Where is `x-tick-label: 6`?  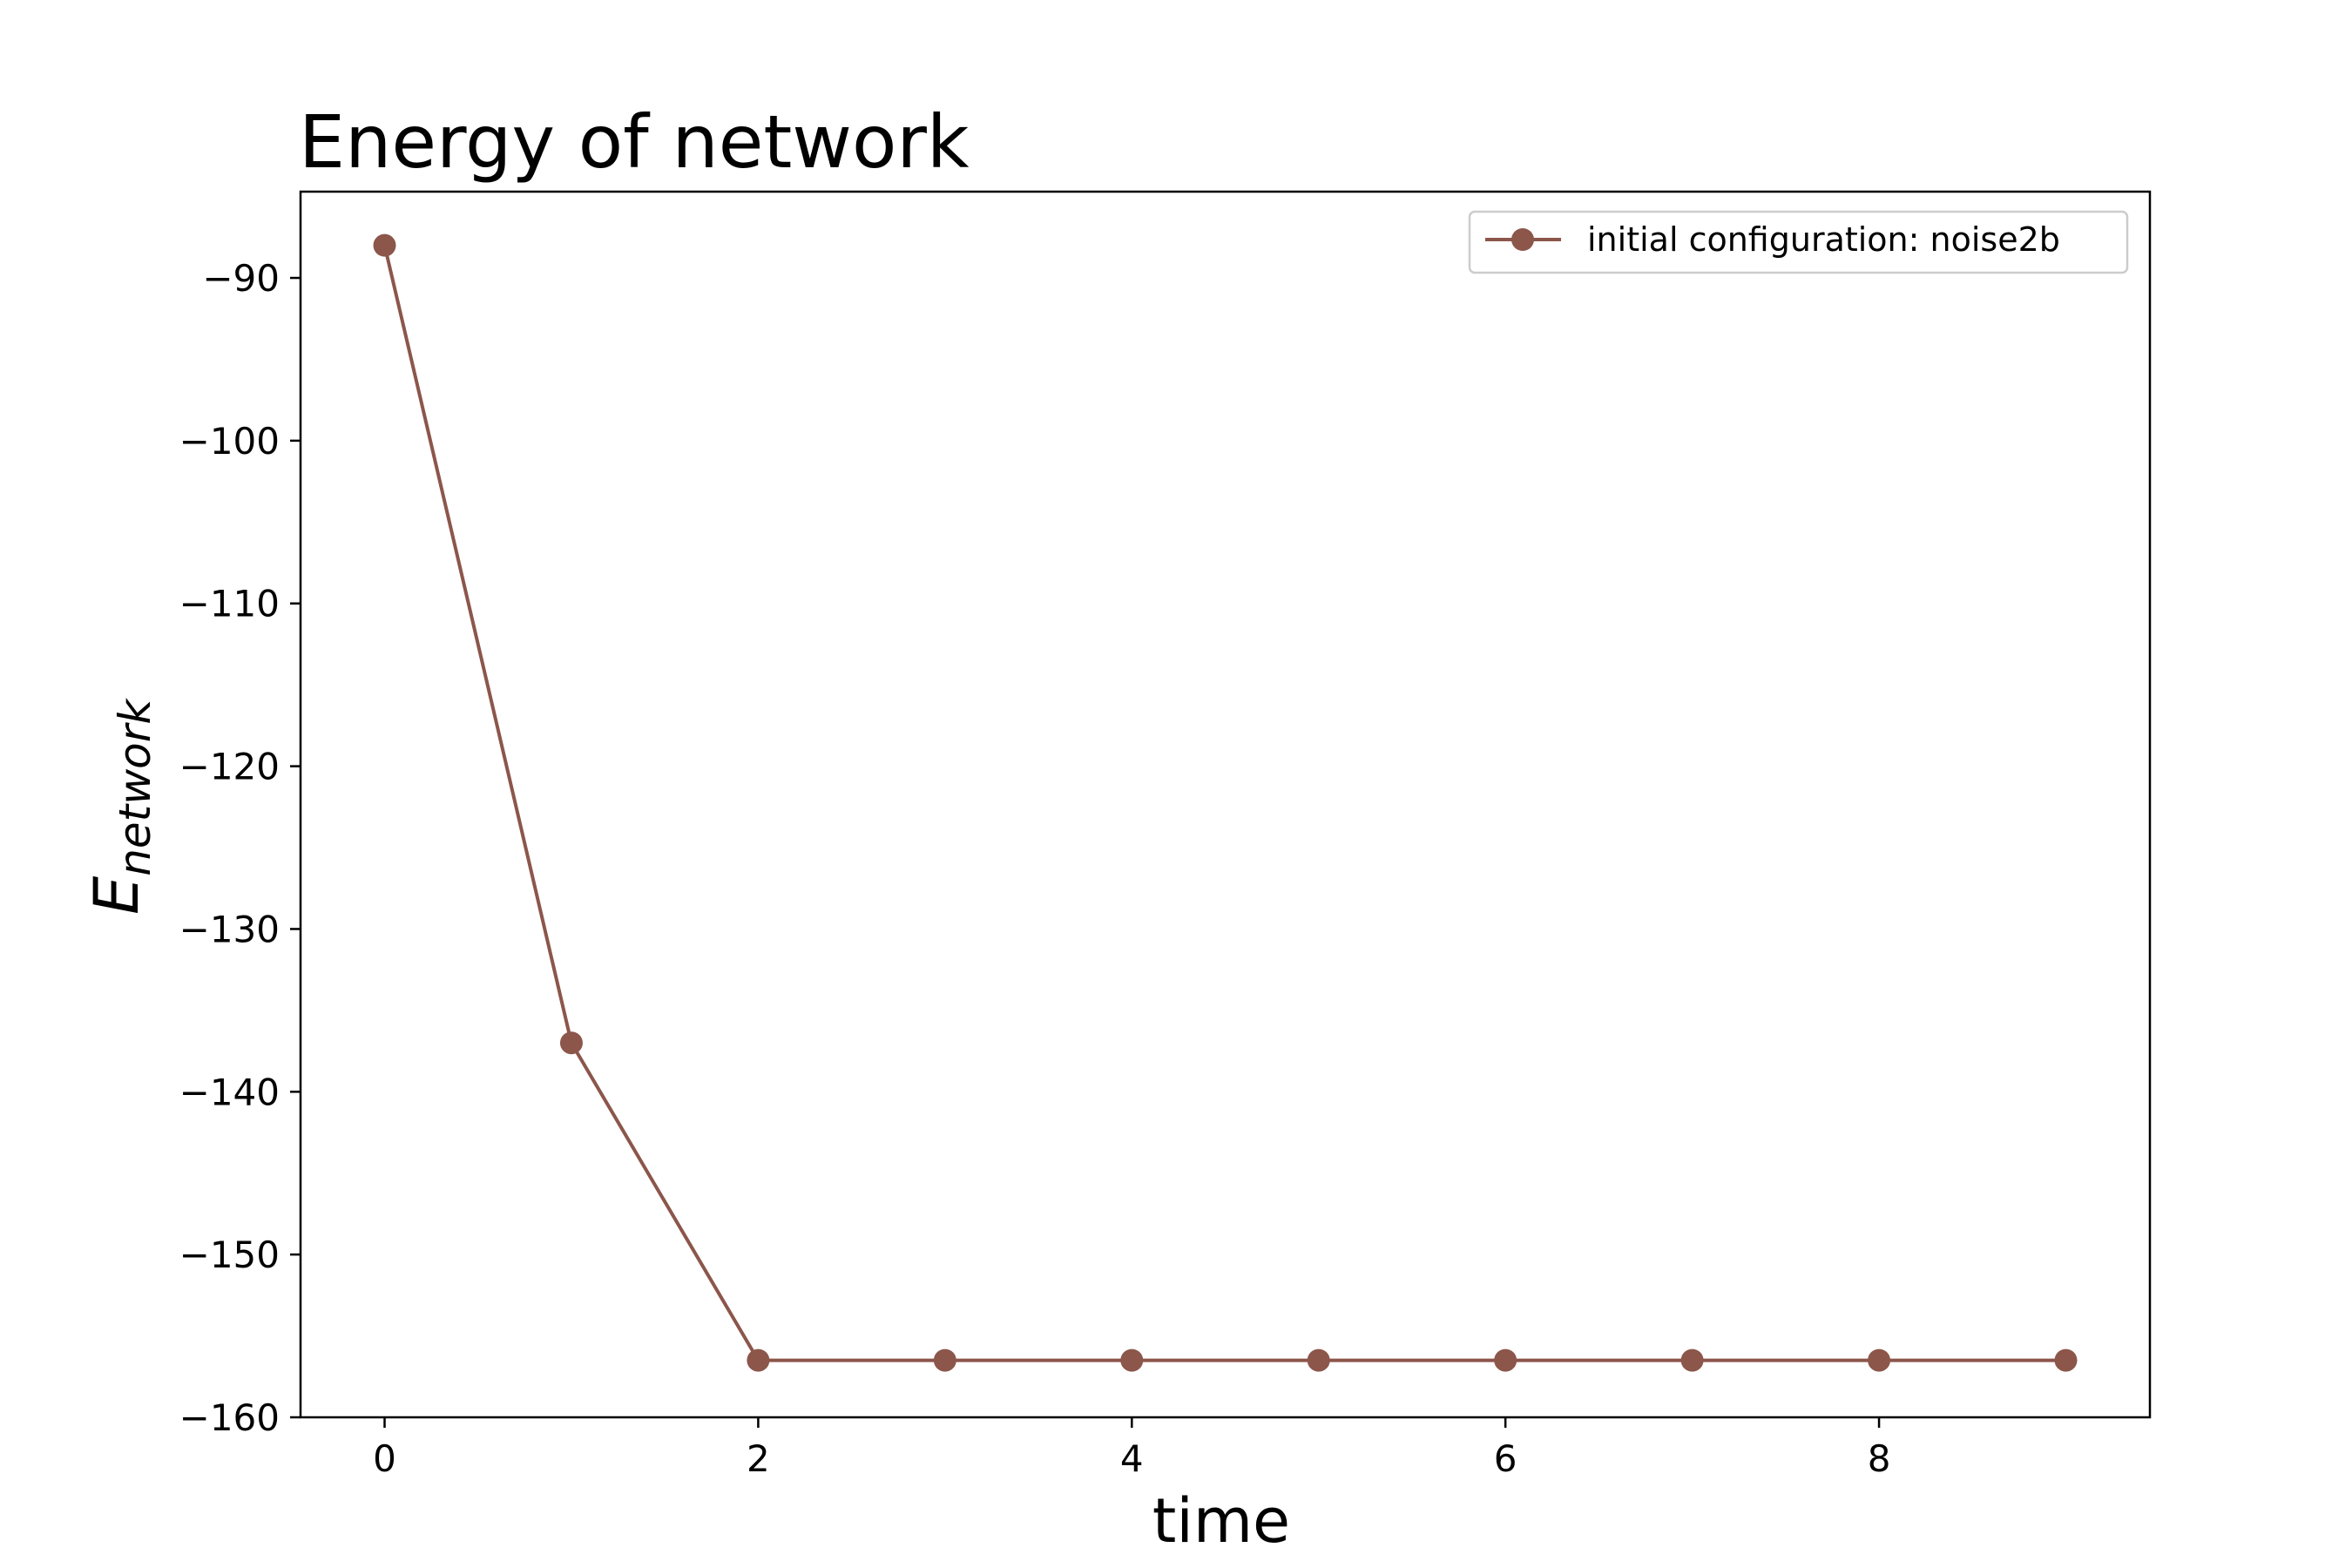 x-tick-label: 6 is located at coordinates (1506, 1458).